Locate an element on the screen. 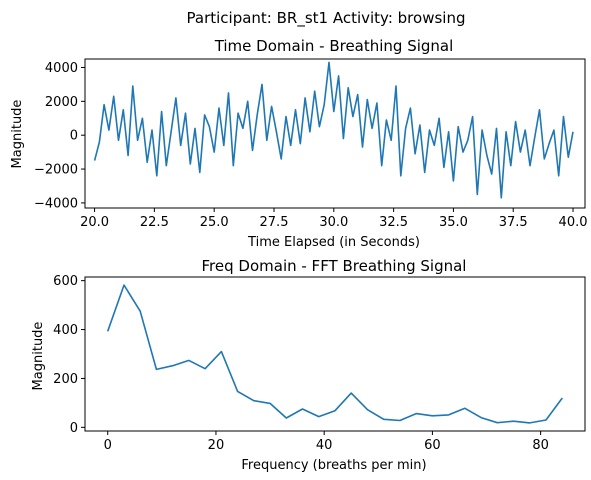 This screenshot has width=591, height=480. time-domain-x-tick-label: 40.0 is located at coordinates (573, 222).